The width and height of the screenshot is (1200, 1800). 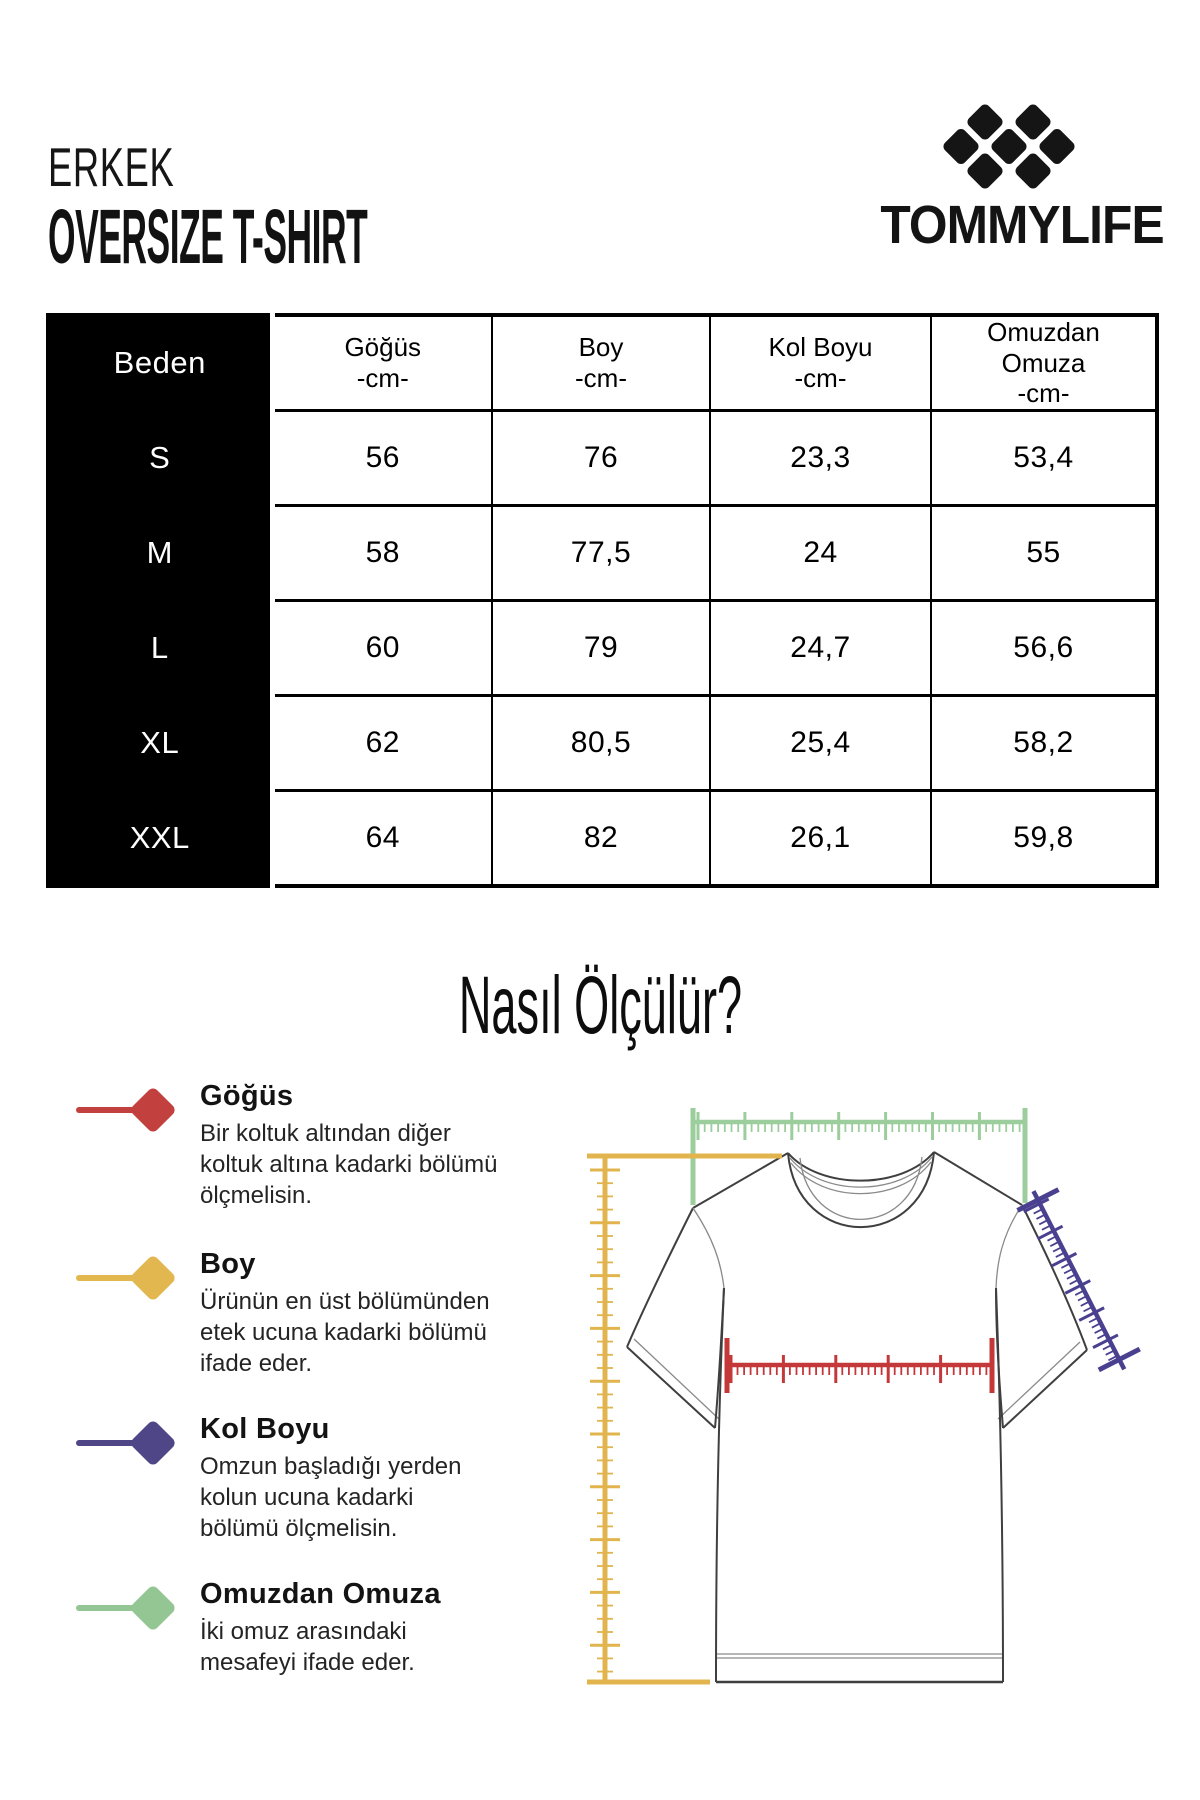 I want to click on size-value: 56,6, so click(x=1044, y=648).